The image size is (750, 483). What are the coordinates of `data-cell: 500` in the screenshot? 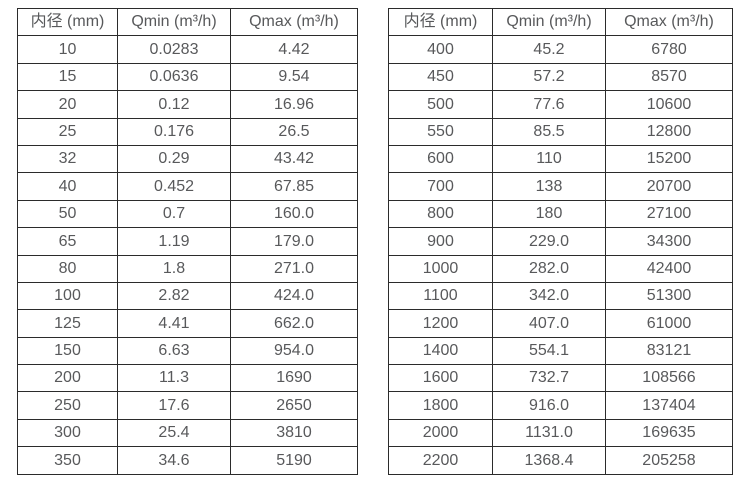 It's located at (440, 104).